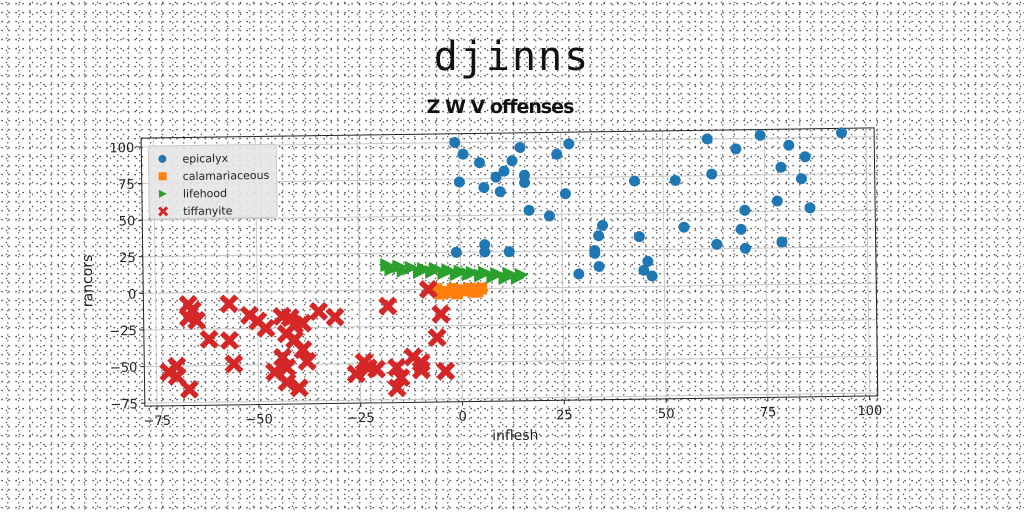 Image resolution: width=1024 pixels, height=512 pixels. Describe the element at coordinates (205, 159) in the screenshot. I see `legend-label: epicalyx` at that location.